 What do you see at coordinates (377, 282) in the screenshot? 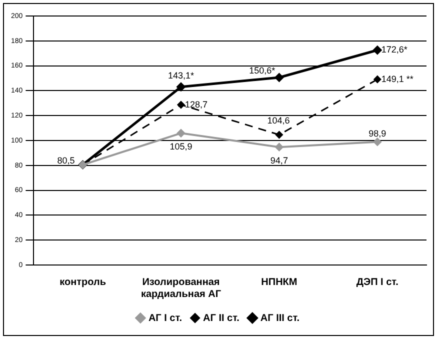
I see `x-tick-label: ДЭП I ст.` at bounding box center [377, 282].